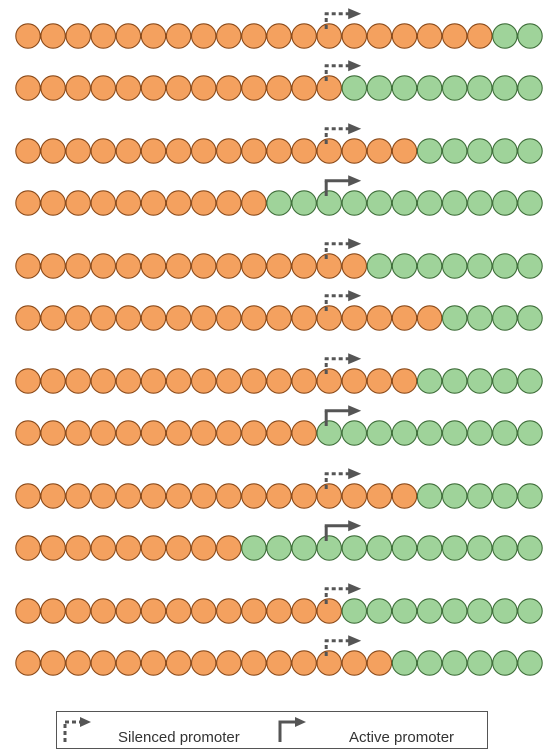  I want to click on active-promoter-icon, so click(292, 729).